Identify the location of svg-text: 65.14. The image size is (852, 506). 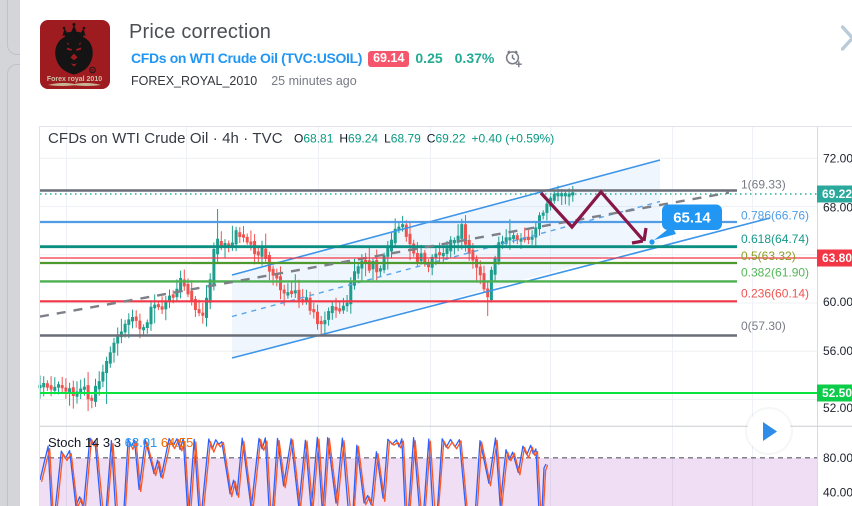
(692, 218).